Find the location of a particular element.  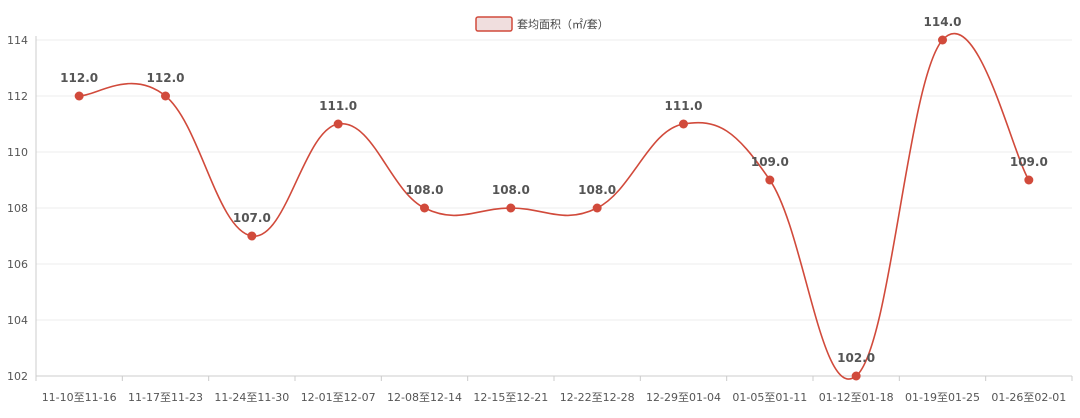

x-tick-label: 11-24至11-30 is located at coordinates (251, 397).